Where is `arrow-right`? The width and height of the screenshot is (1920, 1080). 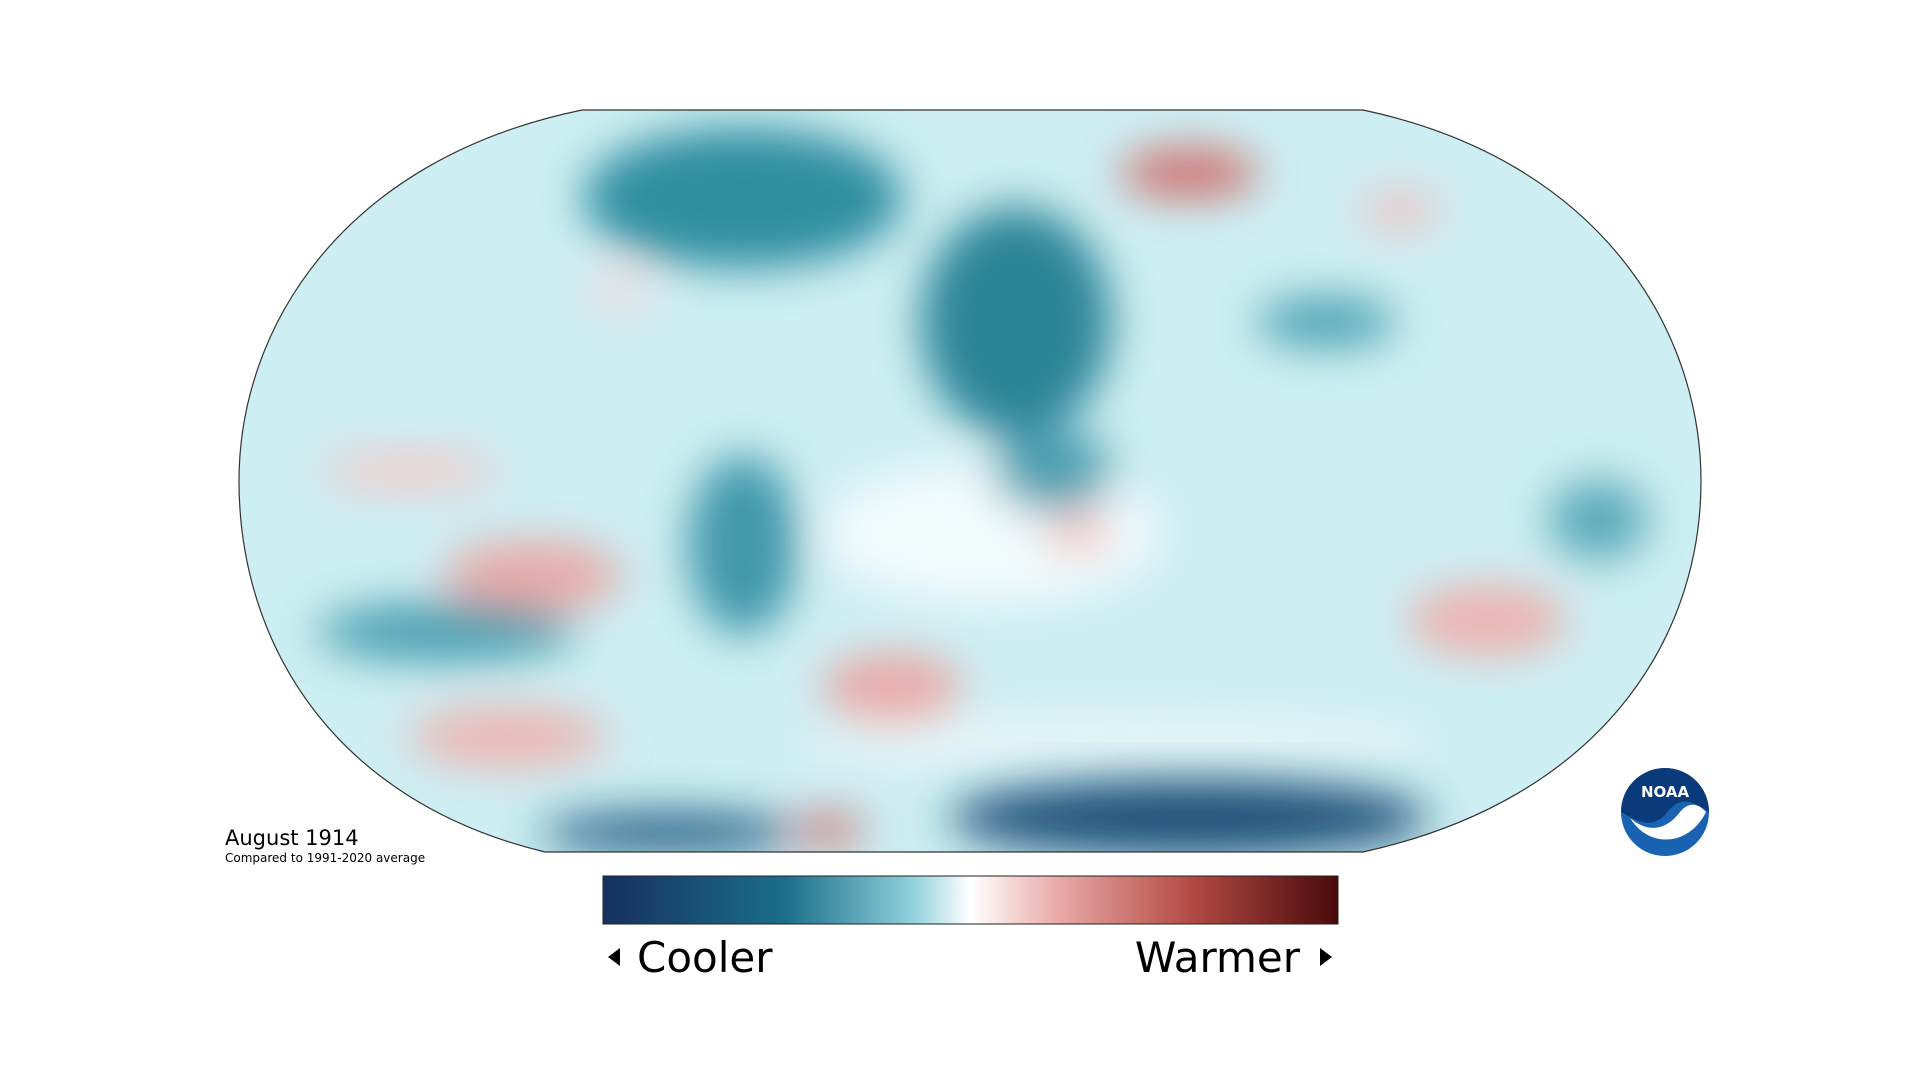
arrow-right is located at coordinates (1326, 957).